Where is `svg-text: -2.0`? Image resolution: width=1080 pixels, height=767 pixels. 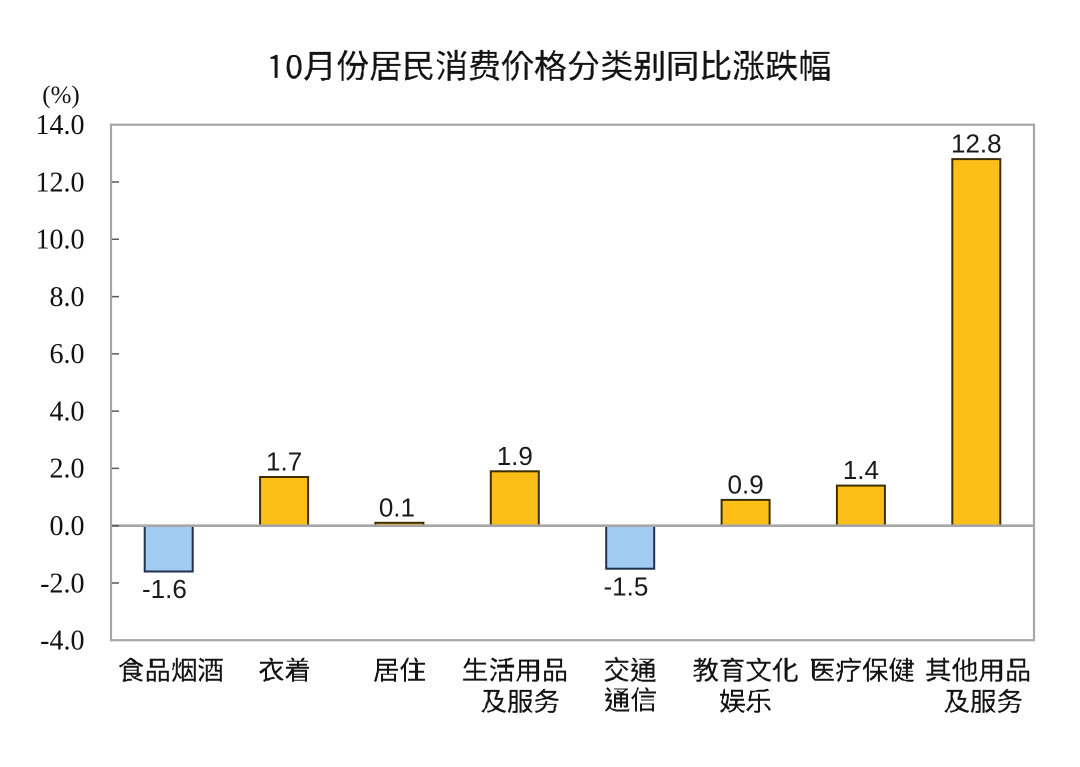 svg-text: -2.0 is located at coordinates (62, 583).